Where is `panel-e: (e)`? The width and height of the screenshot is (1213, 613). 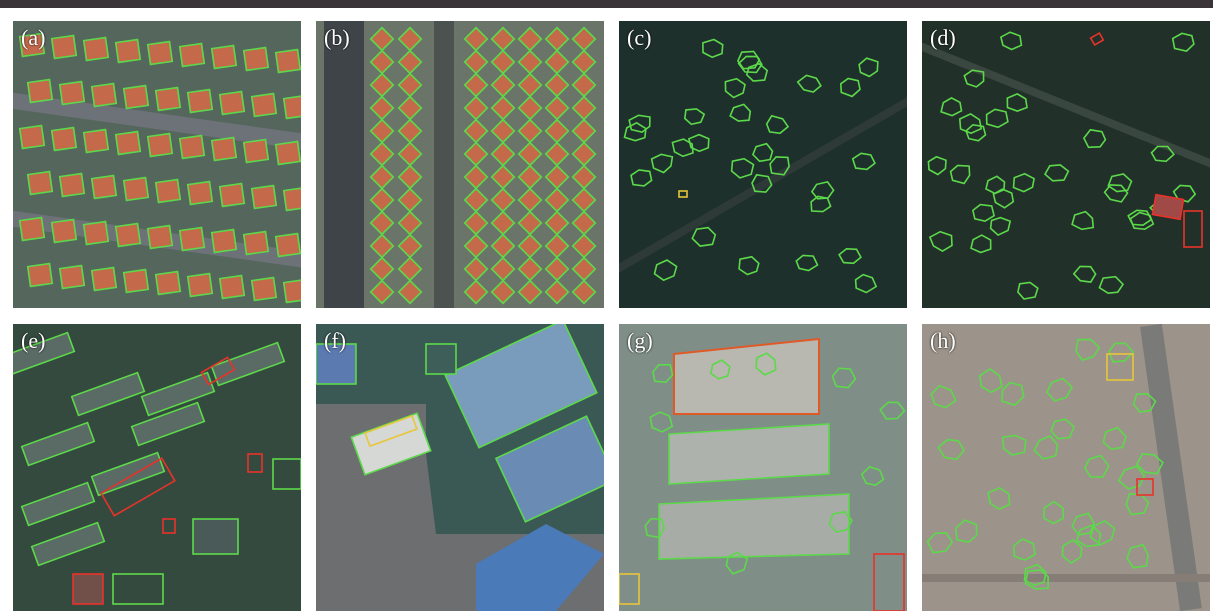 panel-e: (e) is located at coordinates (157, 467).